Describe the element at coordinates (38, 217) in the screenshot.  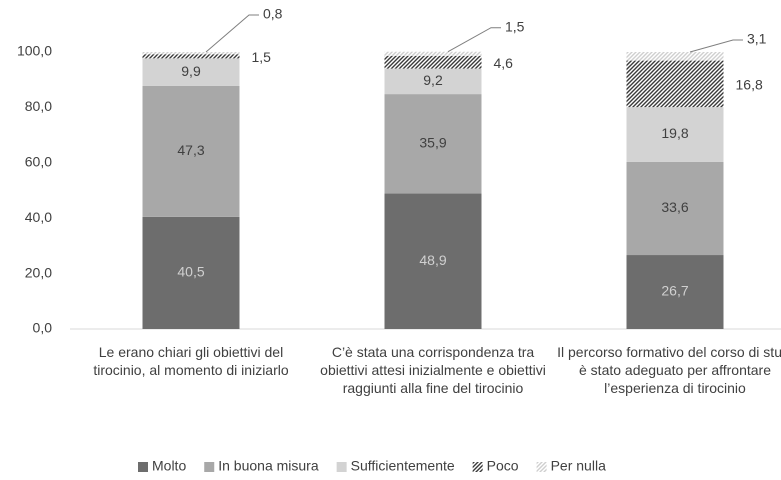
I see `y-tick-label: 40,0` at that location.